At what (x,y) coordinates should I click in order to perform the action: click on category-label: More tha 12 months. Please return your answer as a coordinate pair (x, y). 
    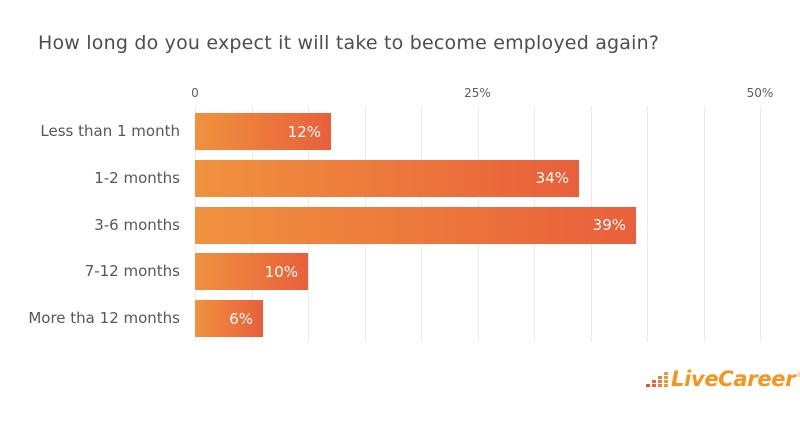
    Looking at the image, I should click on (104, 318).